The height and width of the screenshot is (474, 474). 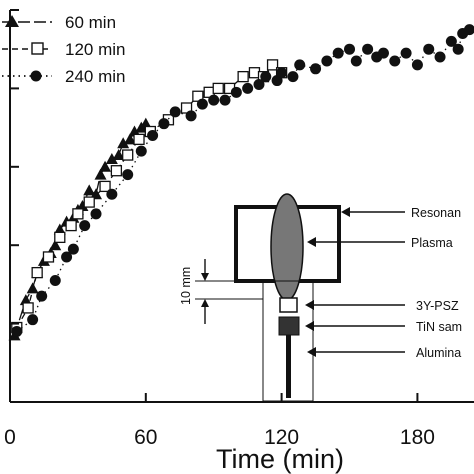 I want to click on legend-circle-marker, so click(x=36, y=76).